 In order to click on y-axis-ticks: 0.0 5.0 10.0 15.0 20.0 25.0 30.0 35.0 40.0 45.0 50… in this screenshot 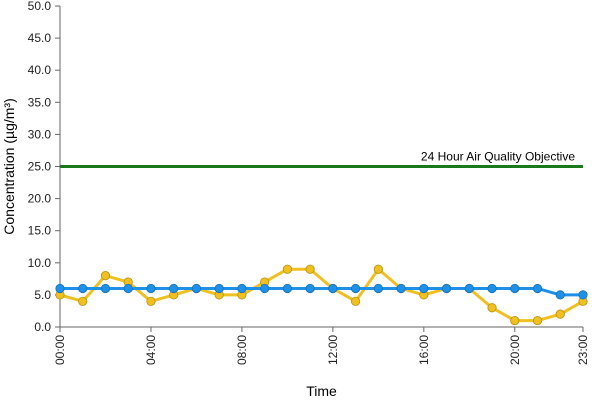, I will do `click(44, 167)`.